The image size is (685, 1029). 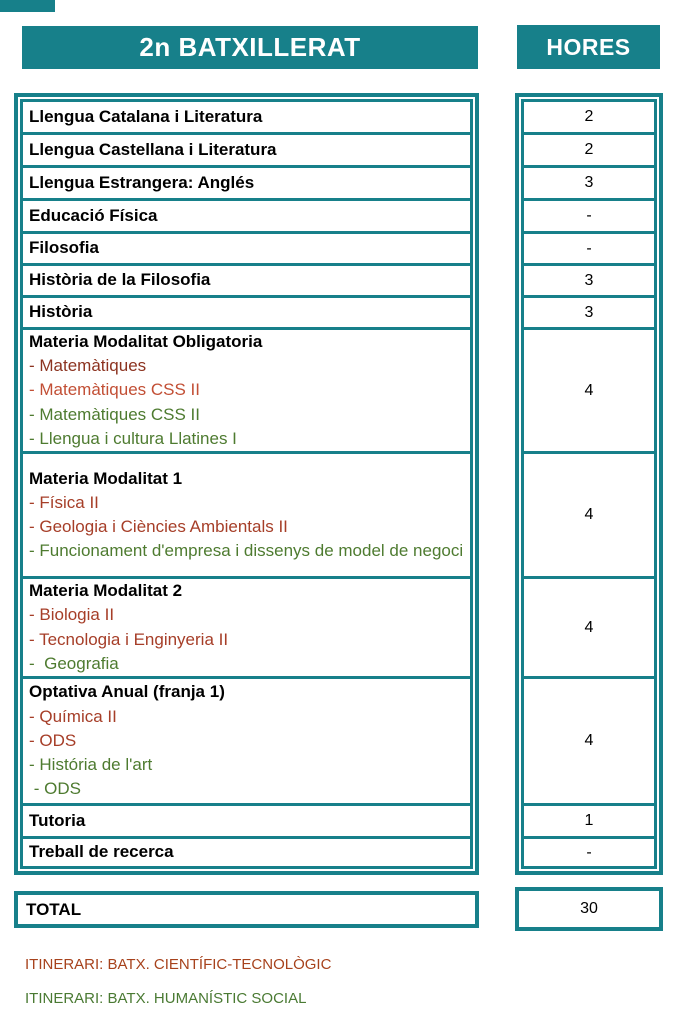 I want to click on subject-subitem: - Geografia, so click(x=74, y=663).